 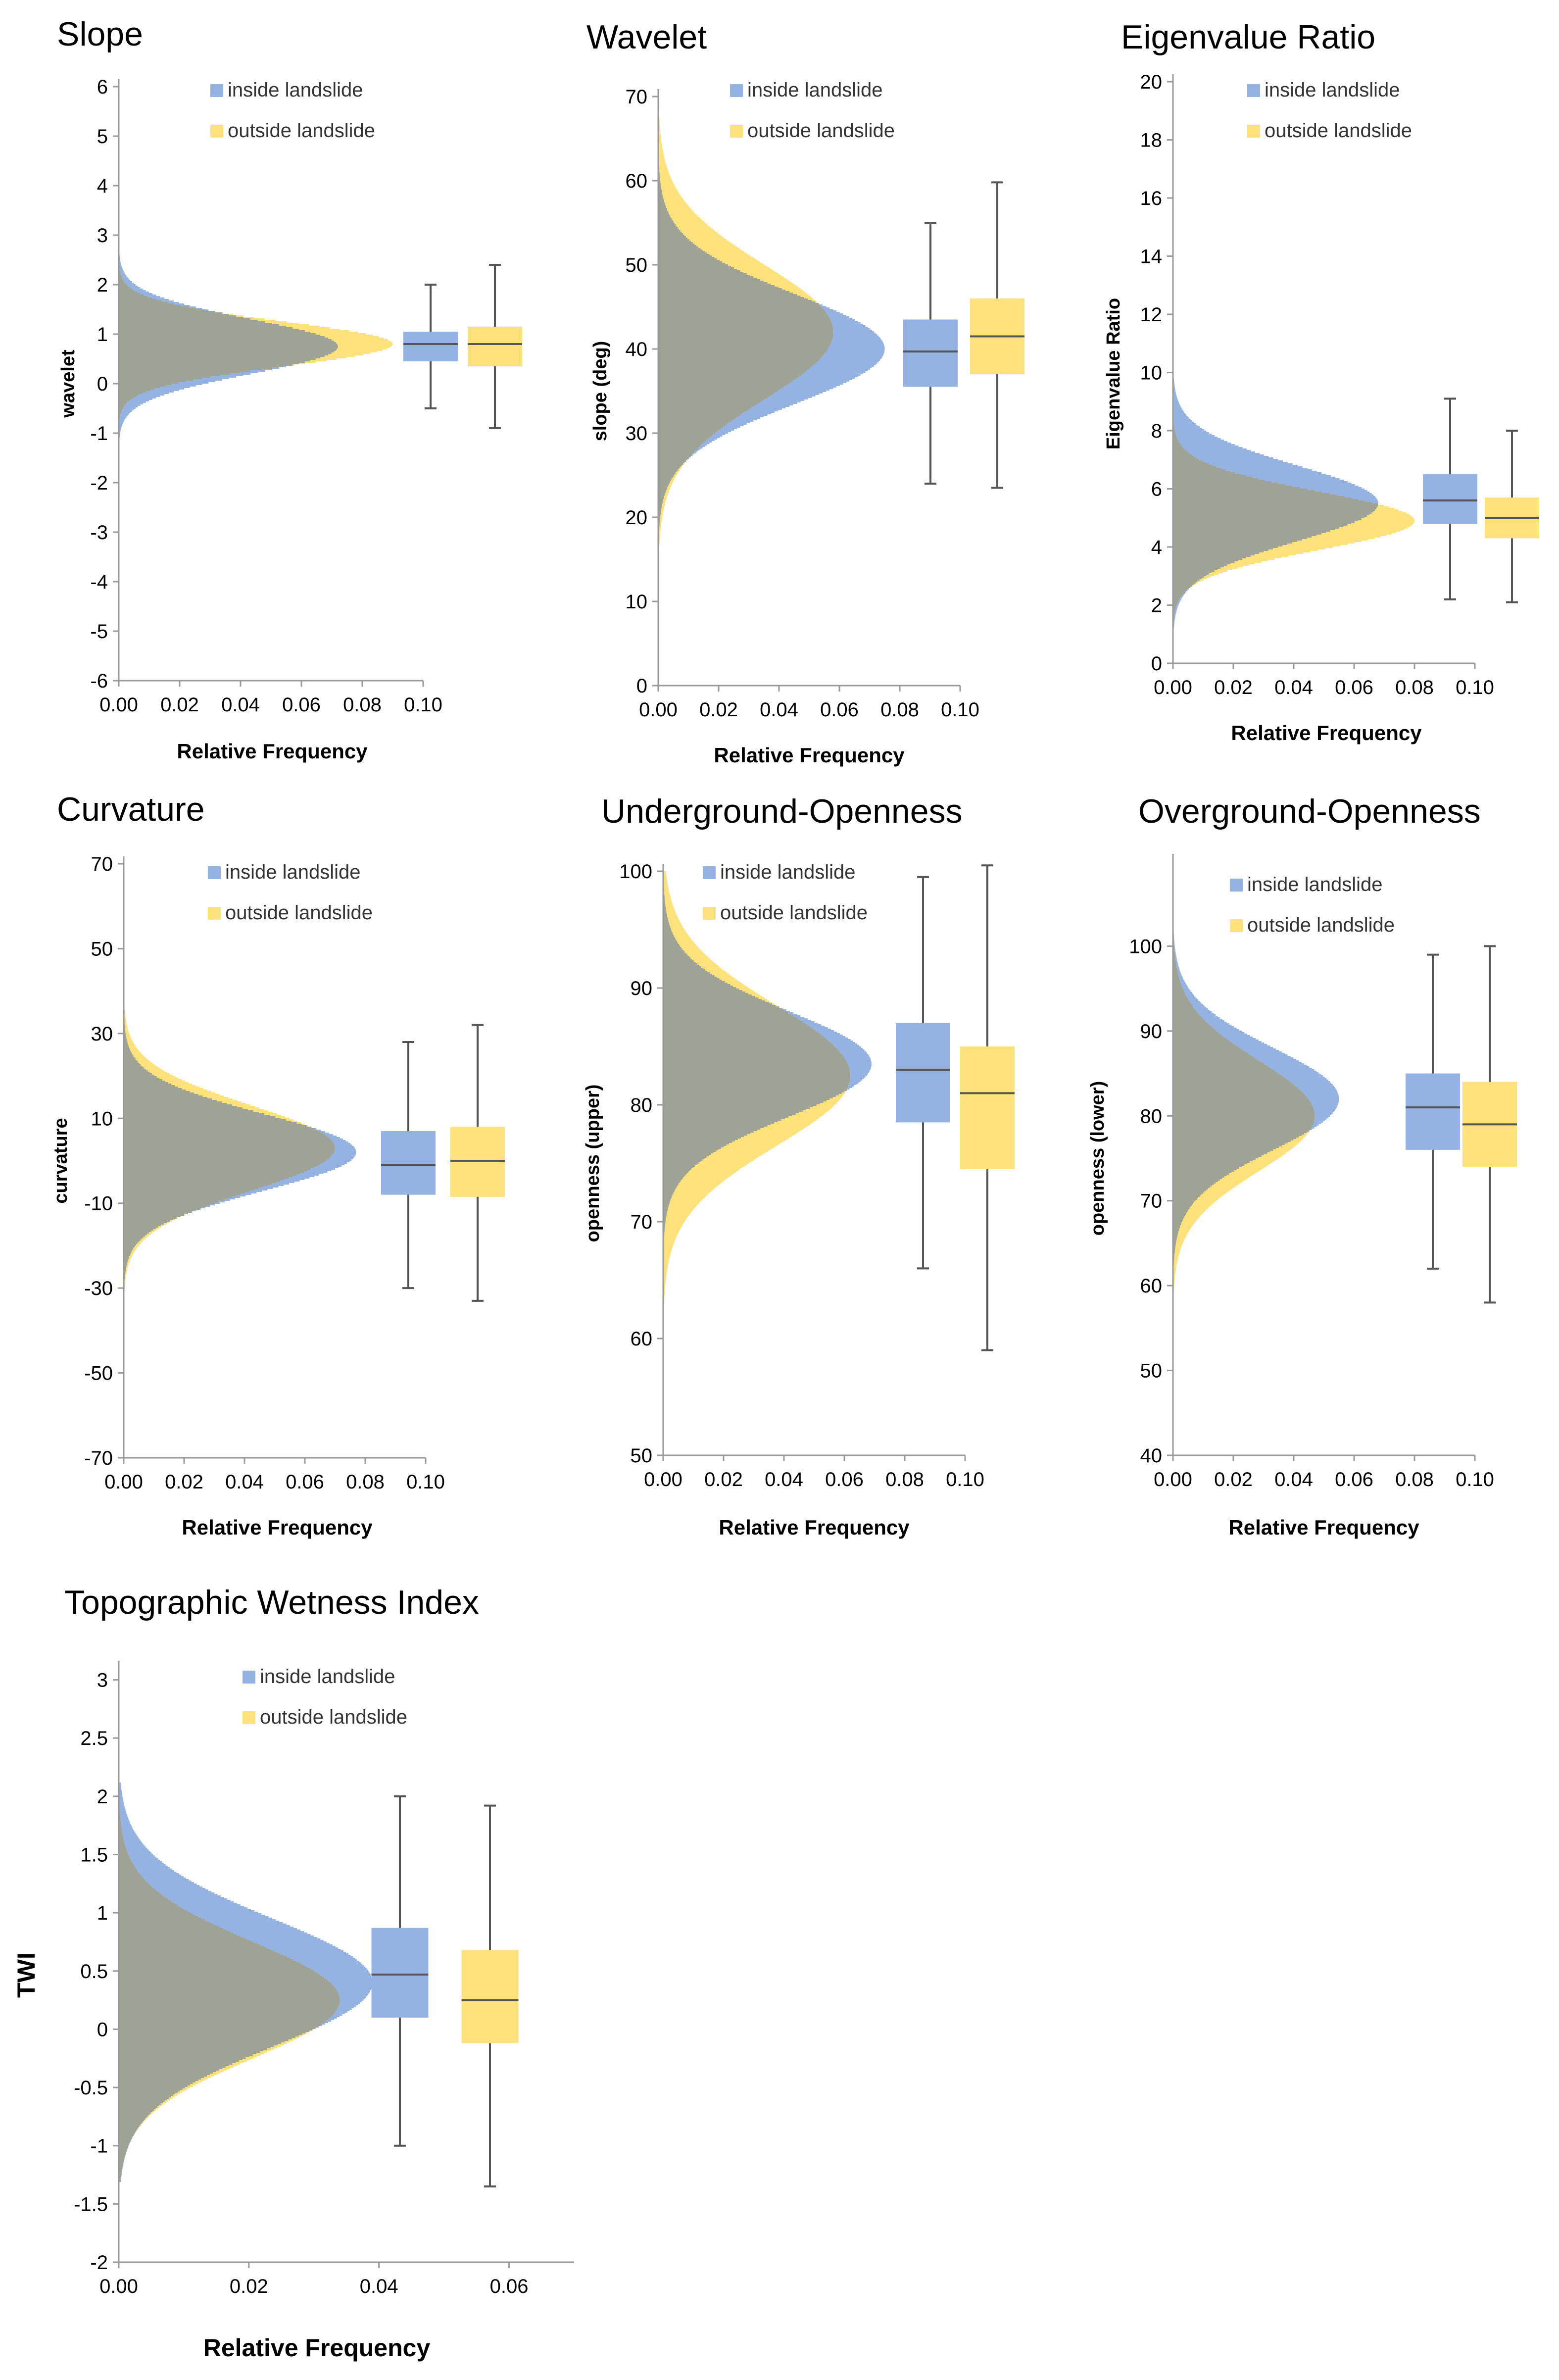 What do you see at coordinates (899, 710) in the screenshot?
I see `x-tick-label: 0.08` at bounding box center [899, 710].